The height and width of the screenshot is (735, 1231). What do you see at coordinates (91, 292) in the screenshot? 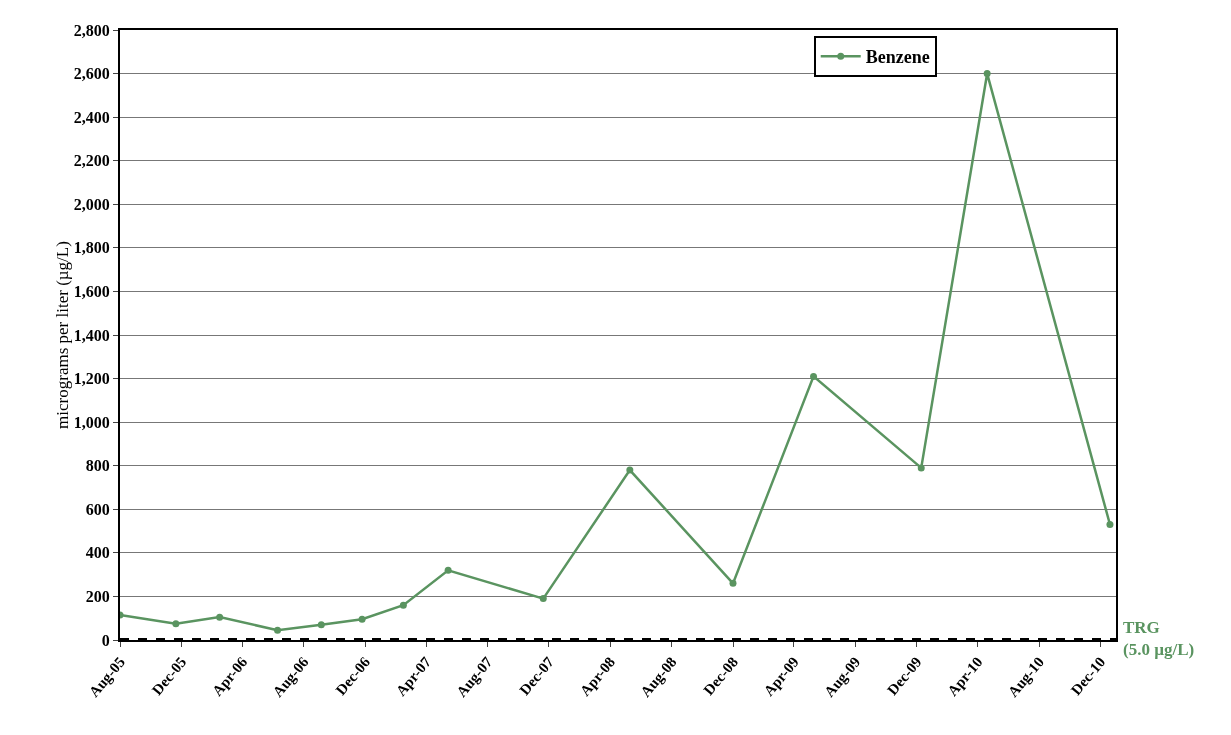
I see `y-tick-label: 1,600` at bounding box center [91, 292].